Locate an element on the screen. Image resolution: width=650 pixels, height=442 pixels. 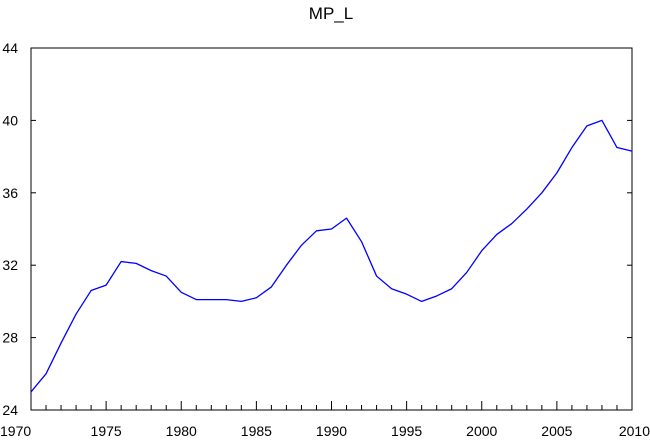
y-tick-label: 32 is located at coordinates (10, 265).